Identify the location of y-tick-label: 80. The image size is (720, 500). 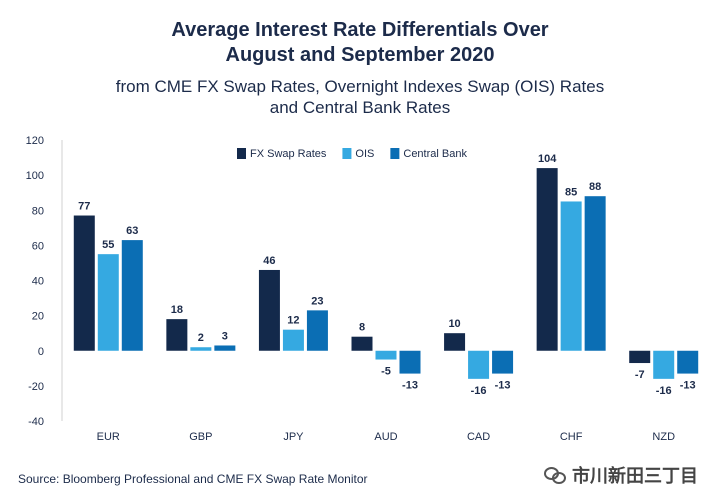
(38, 211).